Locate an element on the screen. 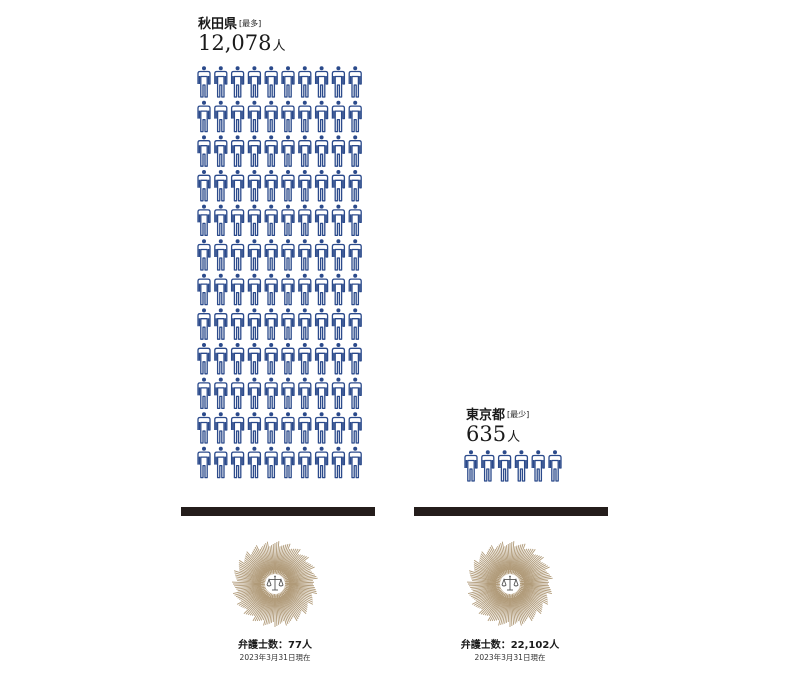 The image size is (788, 689). sunburst-rays is located at coordinates (275, 584).